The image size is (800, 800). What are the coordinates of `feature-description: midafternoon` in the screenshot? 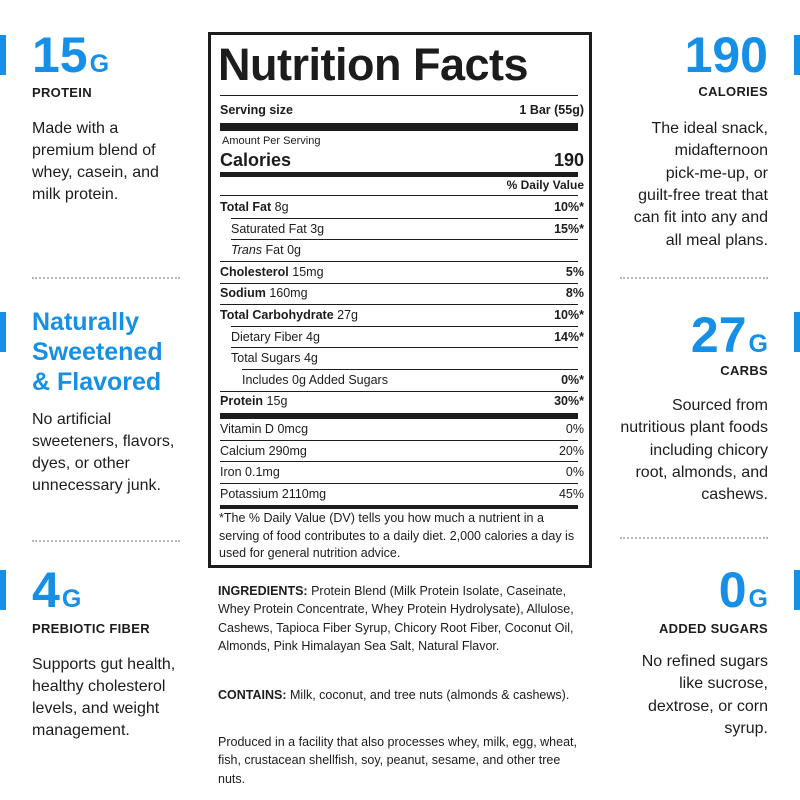 It's located at (721, 151).